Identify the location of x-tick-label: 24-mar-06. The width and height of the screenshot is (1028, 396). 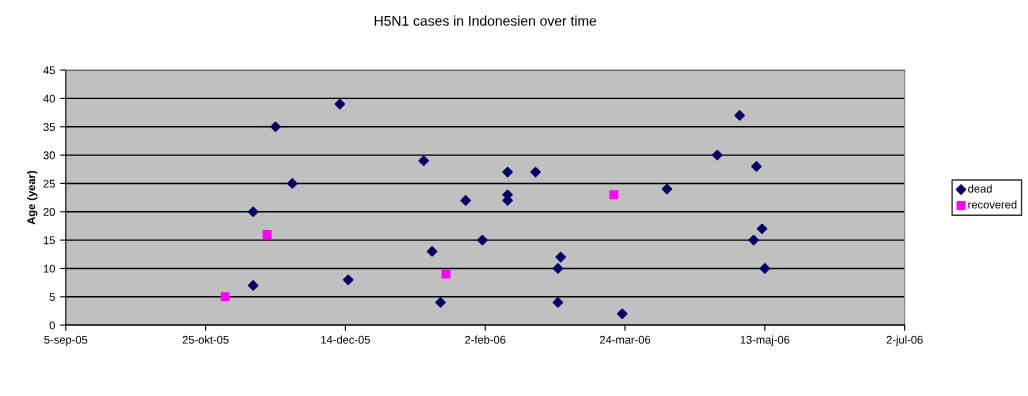
(625, 339).